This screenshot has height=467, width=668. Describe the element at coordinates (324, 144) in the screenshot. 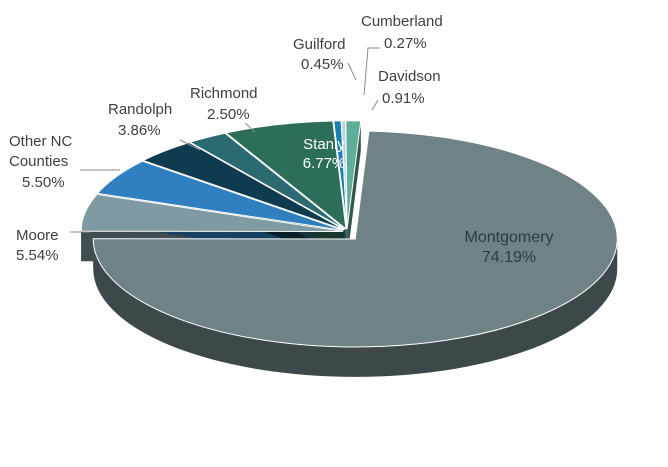

I see `slice-label-stanly-name: Stanly` at that location.